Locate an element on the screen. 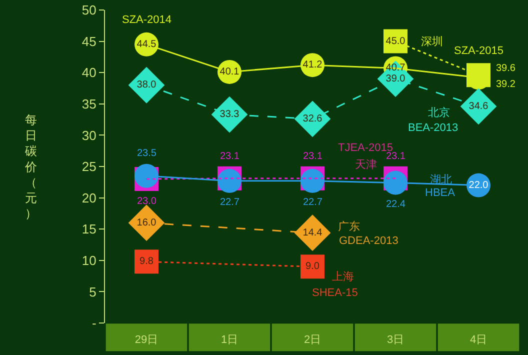 This screenshot has height=355, width=528. y-tick-label: 25 is located at coordinates (89, 166).